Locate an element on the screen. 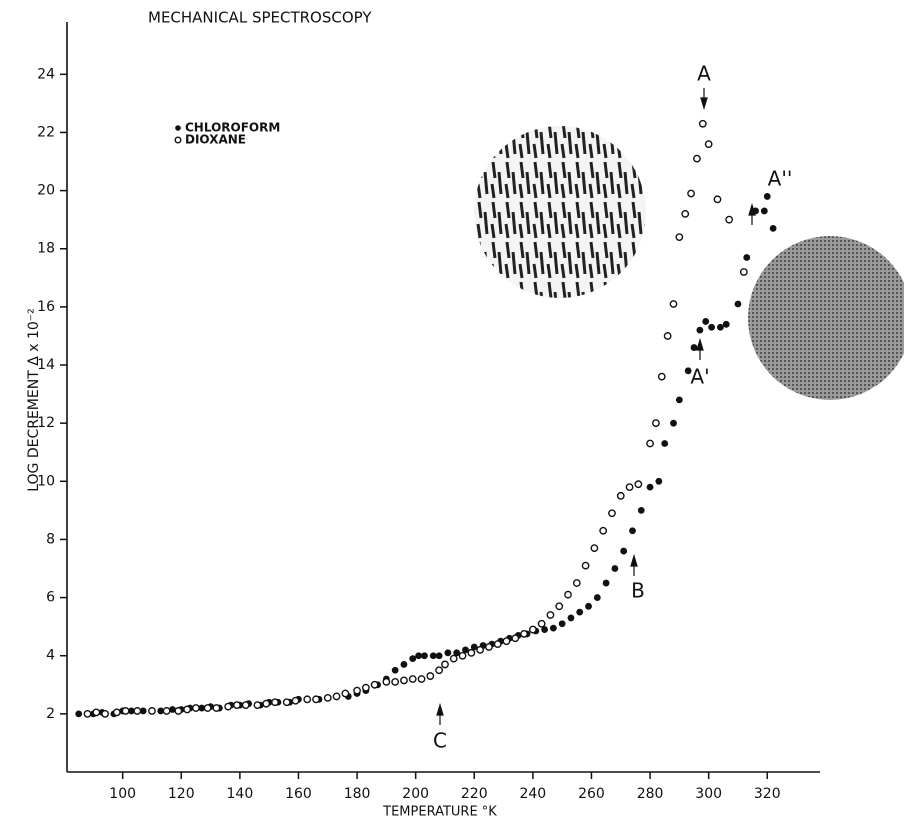 This screenshot has height=830, width=904. y-tick-label: 10 is located at coordinates (46, 481).